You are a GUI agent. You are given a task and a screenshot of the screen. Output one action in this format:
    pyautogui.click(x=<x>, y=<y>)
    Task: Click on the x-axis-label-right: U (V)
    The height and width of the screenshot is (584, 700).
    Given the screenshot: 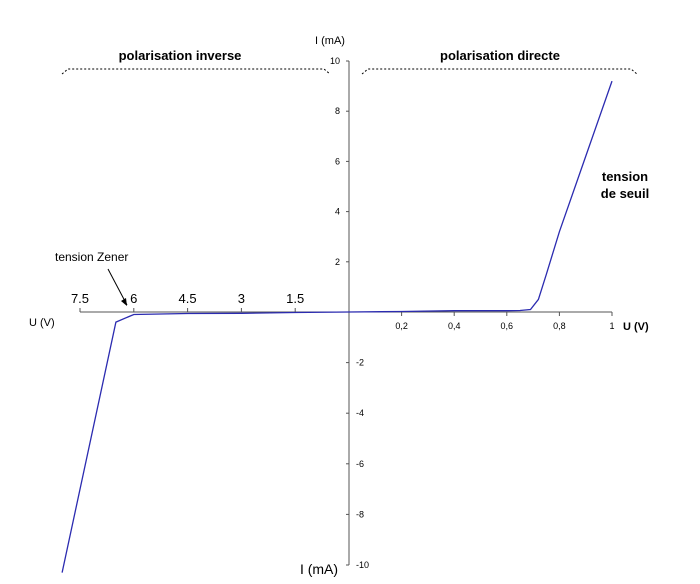 What is the action you would take?
    pyautogui.click(x=636, y=327)
    